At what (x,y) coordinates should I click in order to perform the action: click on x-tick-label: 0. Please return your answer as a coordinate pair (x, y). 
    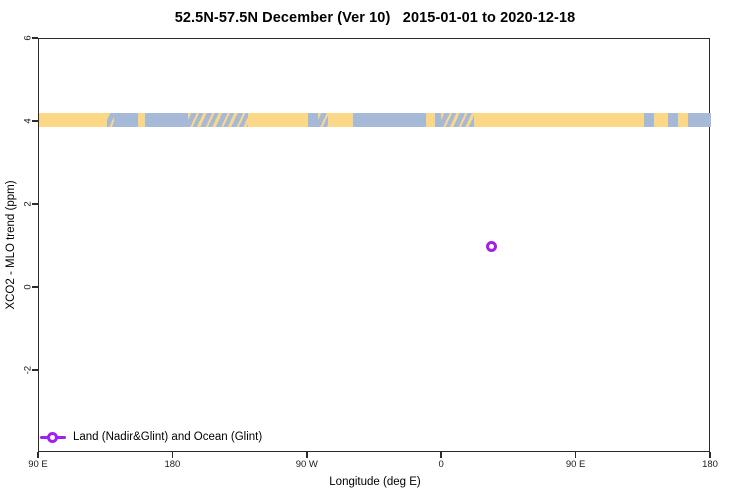
    Looking at the image, I should click on (441, 464).